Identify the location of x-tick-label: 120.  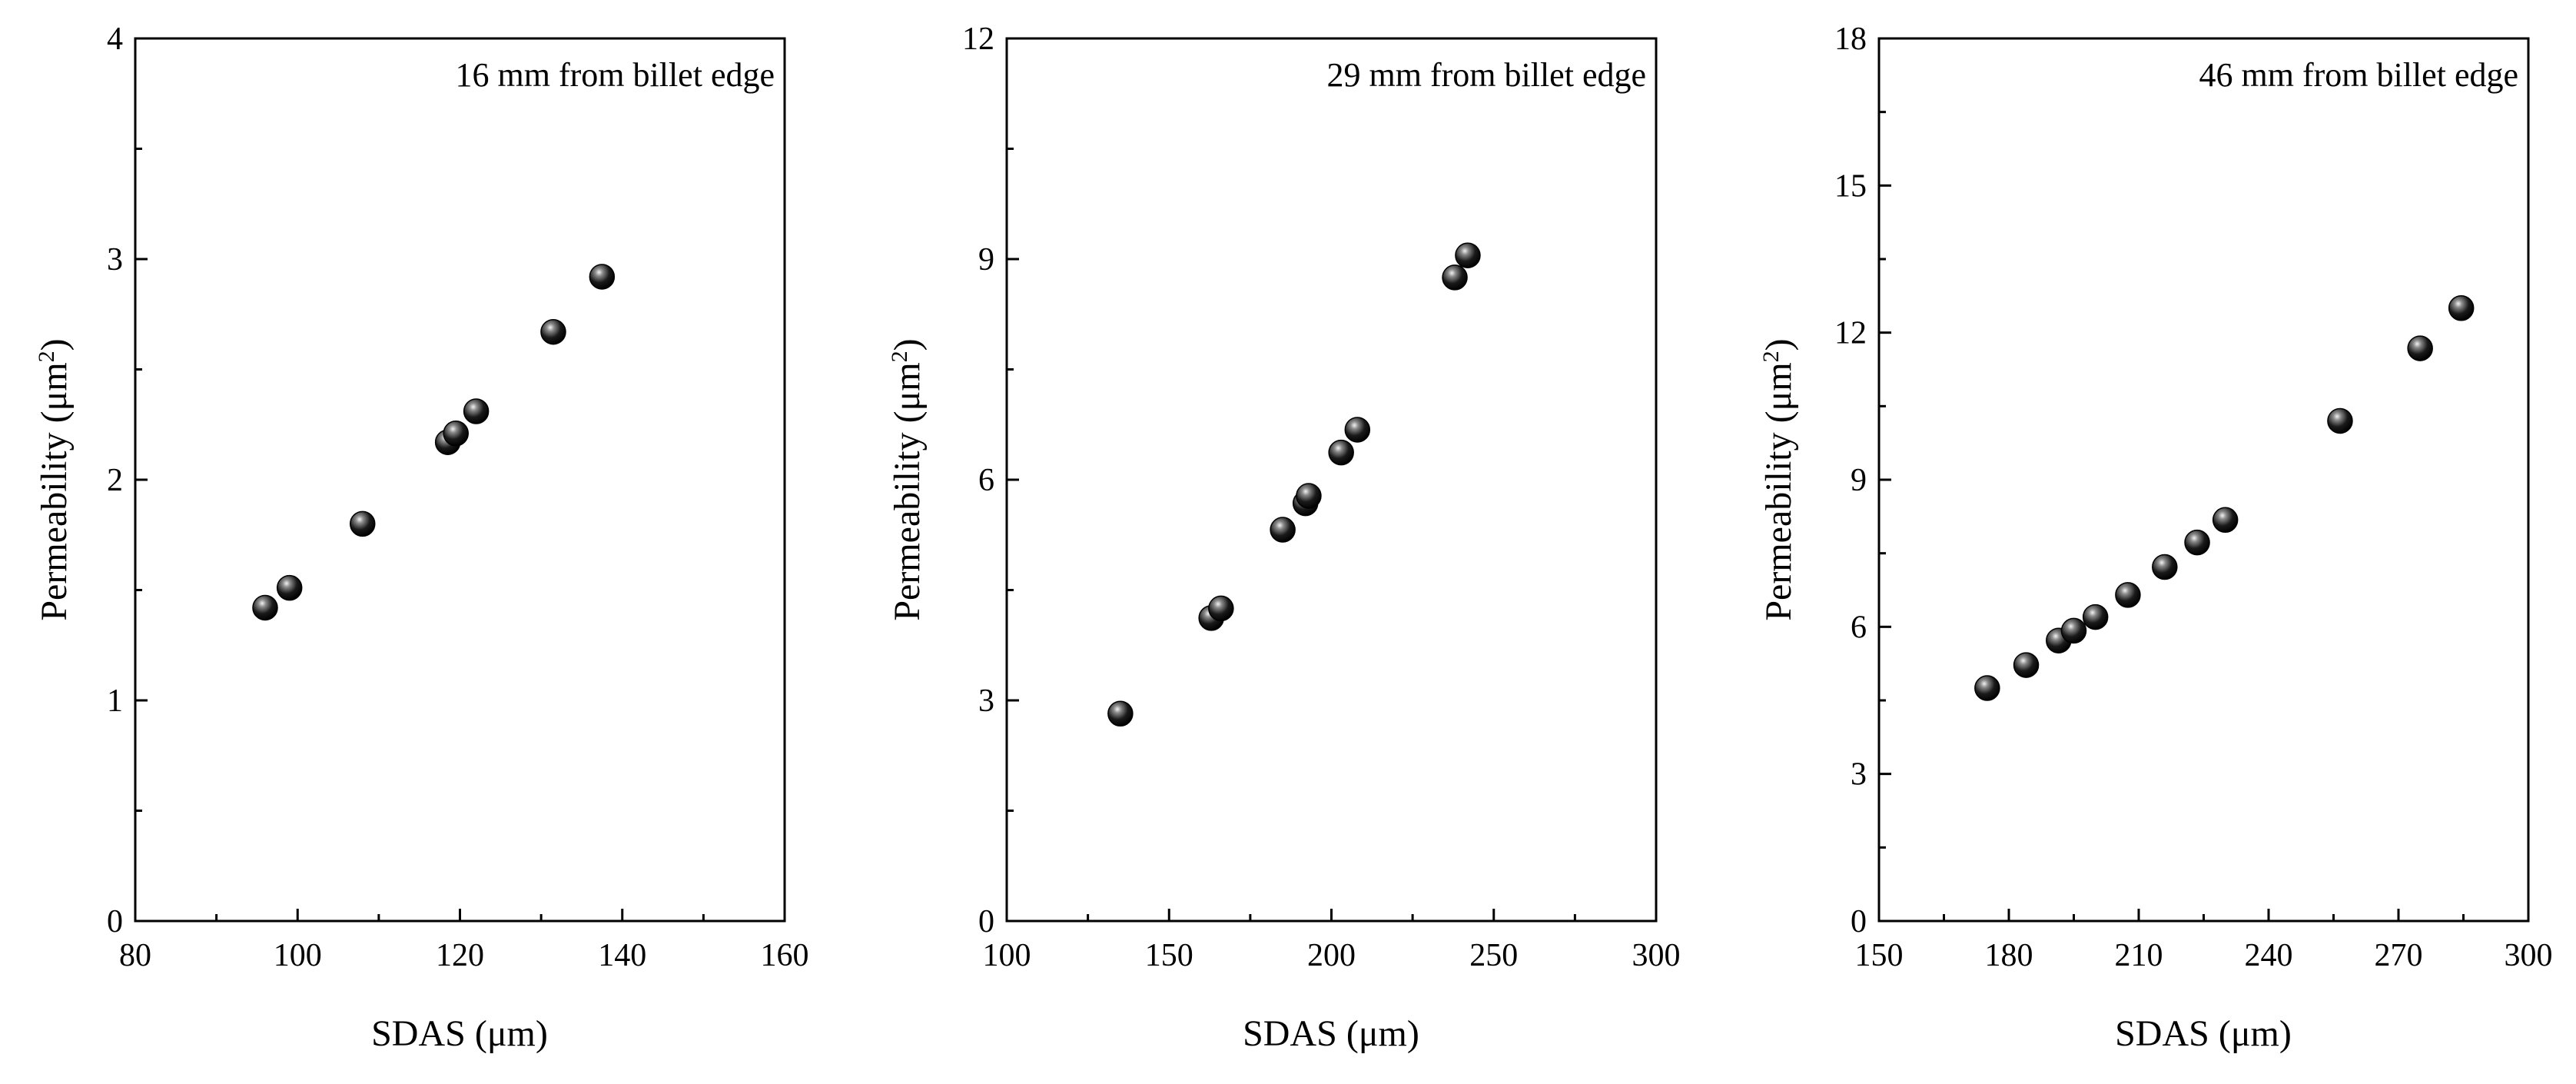
(460, 955).